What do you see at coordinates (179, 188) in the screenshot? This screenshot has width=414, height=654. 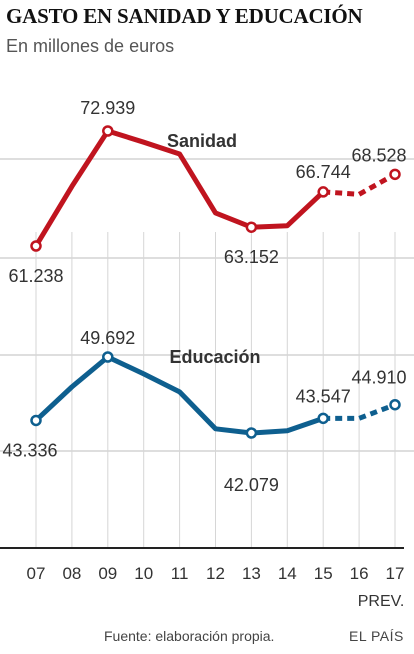 I see `series-line-sanidad` at bounding box center [179, 188].